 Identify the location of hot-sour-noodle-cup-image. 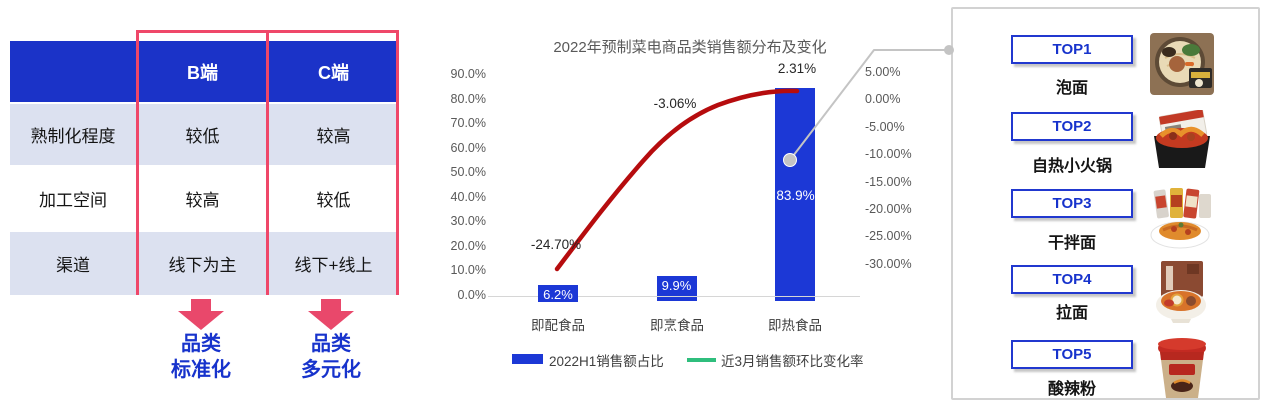
(1182, 368).